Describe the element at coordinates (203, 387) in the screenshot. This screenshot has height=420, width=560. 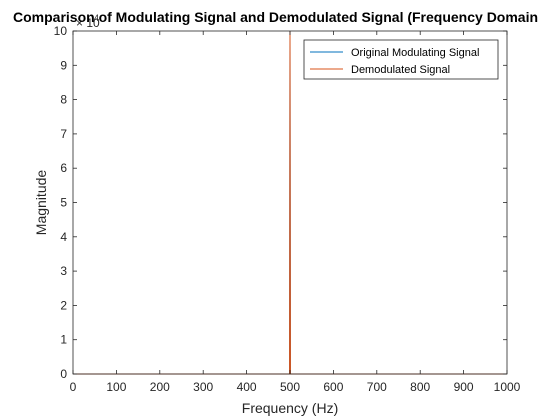
I see `x-tick-label: 300` at that location.